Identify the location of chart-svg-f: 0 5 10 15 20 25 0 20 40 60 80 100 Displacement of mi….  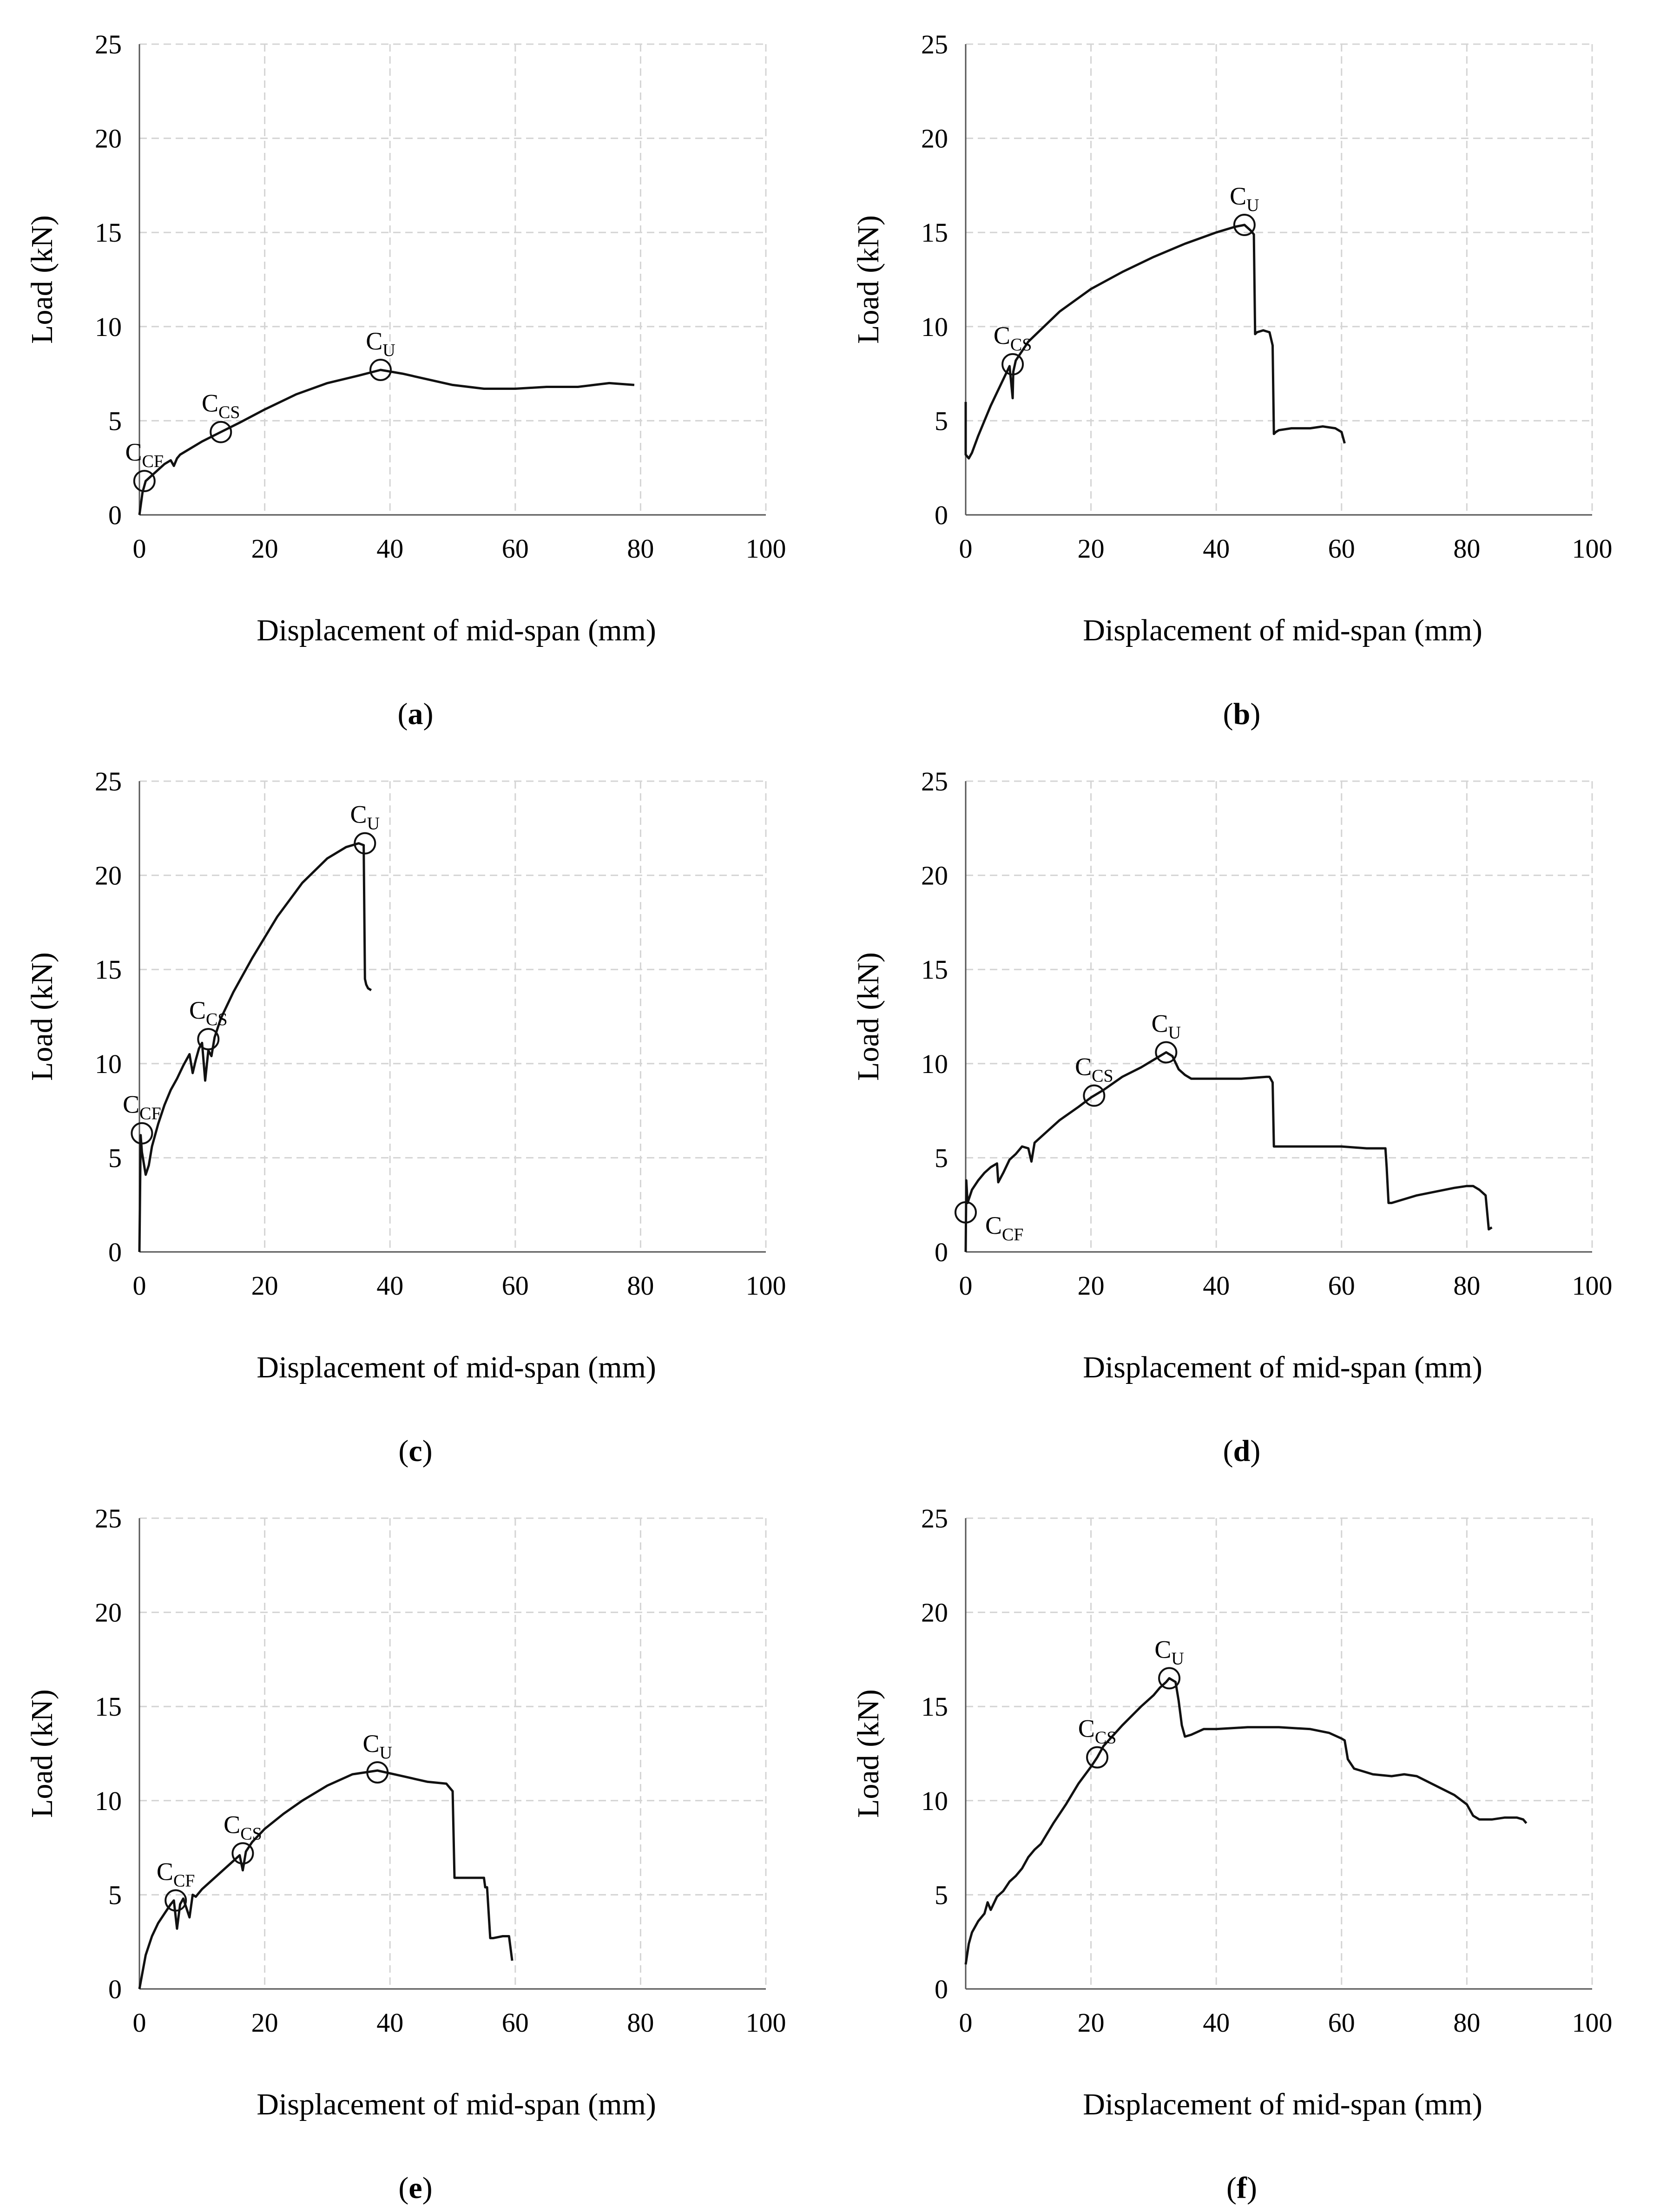
(1232, 1854).